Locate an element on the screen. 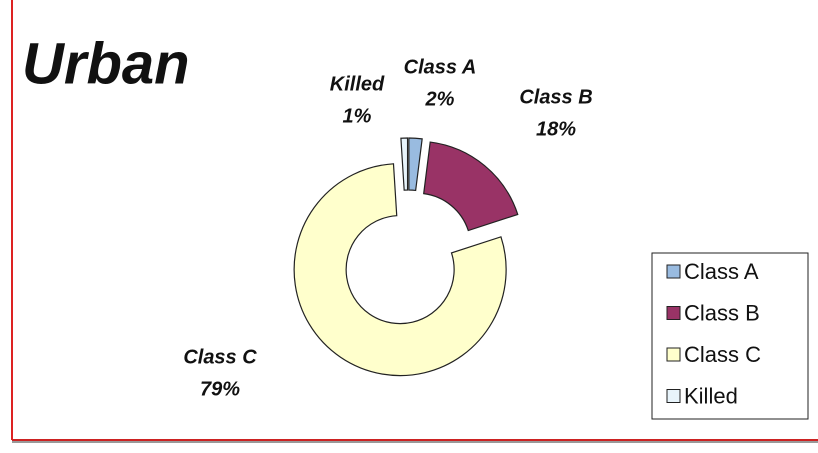 This screenshot has height=453, width=818. legend-label: Killed is located at coordinates (711, 395).